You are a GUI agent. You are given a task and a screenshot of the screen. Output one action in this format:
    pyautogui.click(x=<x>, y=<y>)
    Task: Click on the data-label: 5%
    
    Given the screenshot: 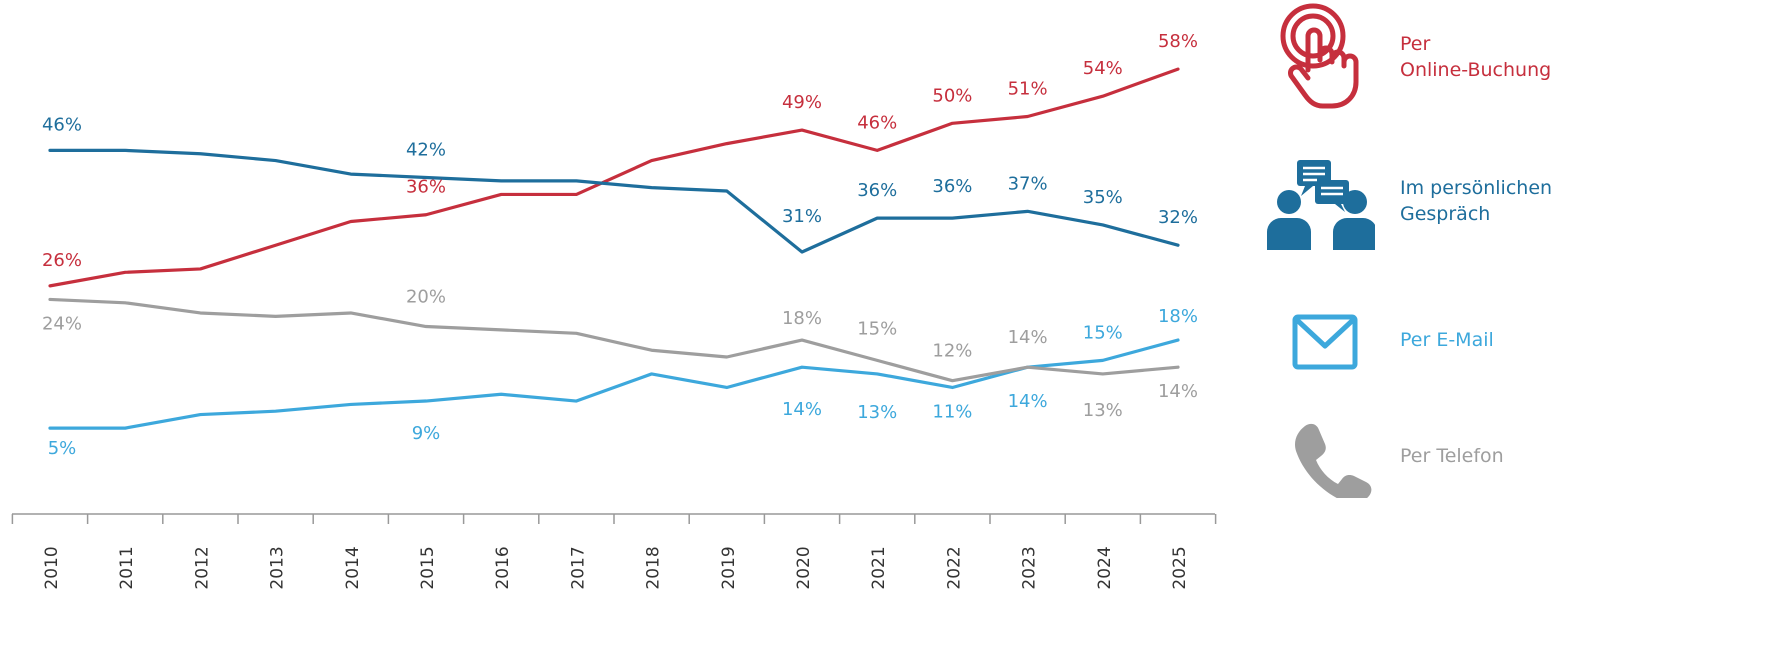 What is the action you would take?
    pyautogui.click(x=62, y=448)
    